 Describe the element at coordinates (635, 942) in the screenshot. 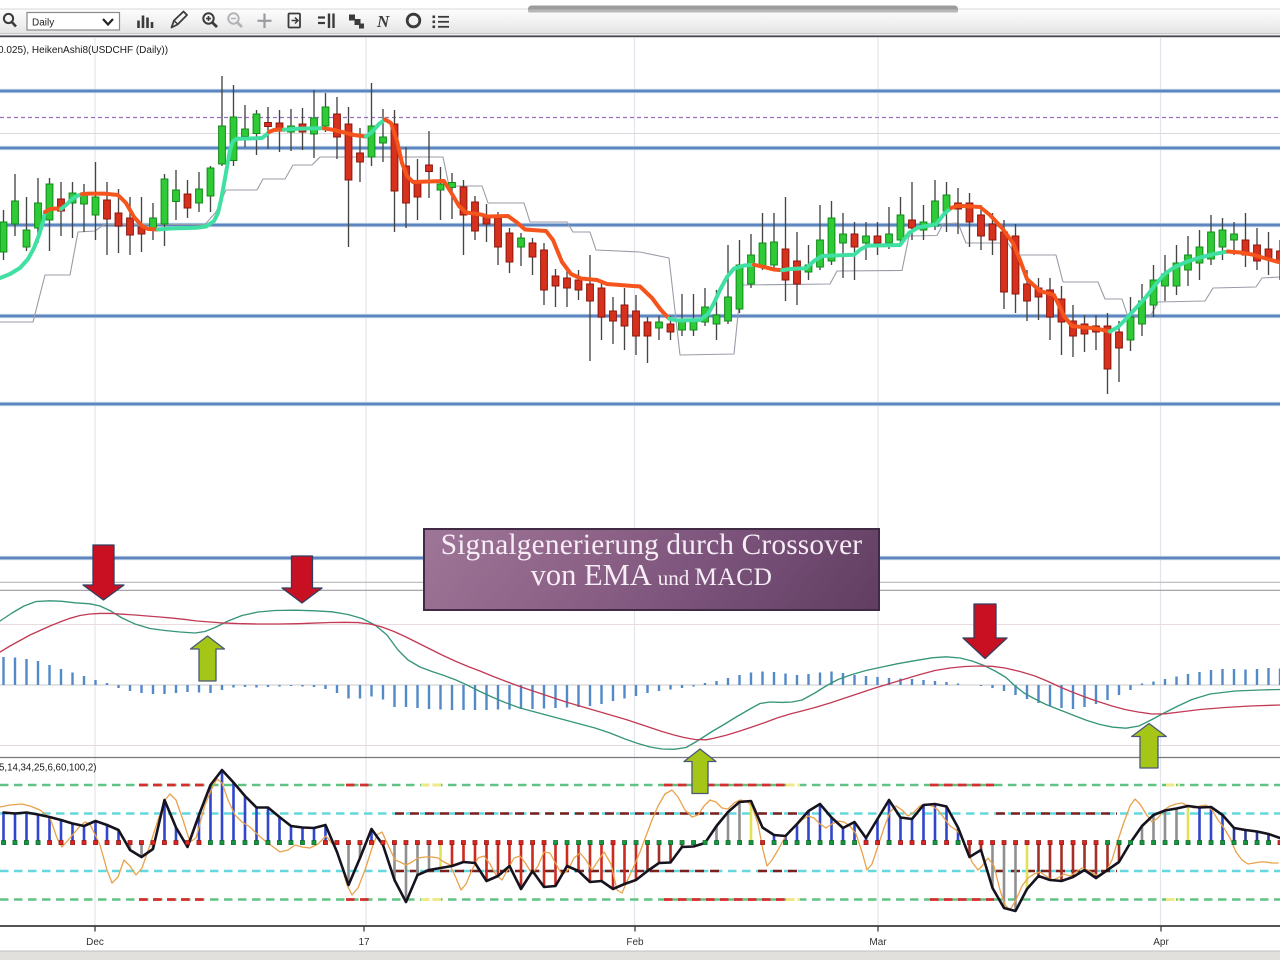

I see `svg-text: Feb` at that location.